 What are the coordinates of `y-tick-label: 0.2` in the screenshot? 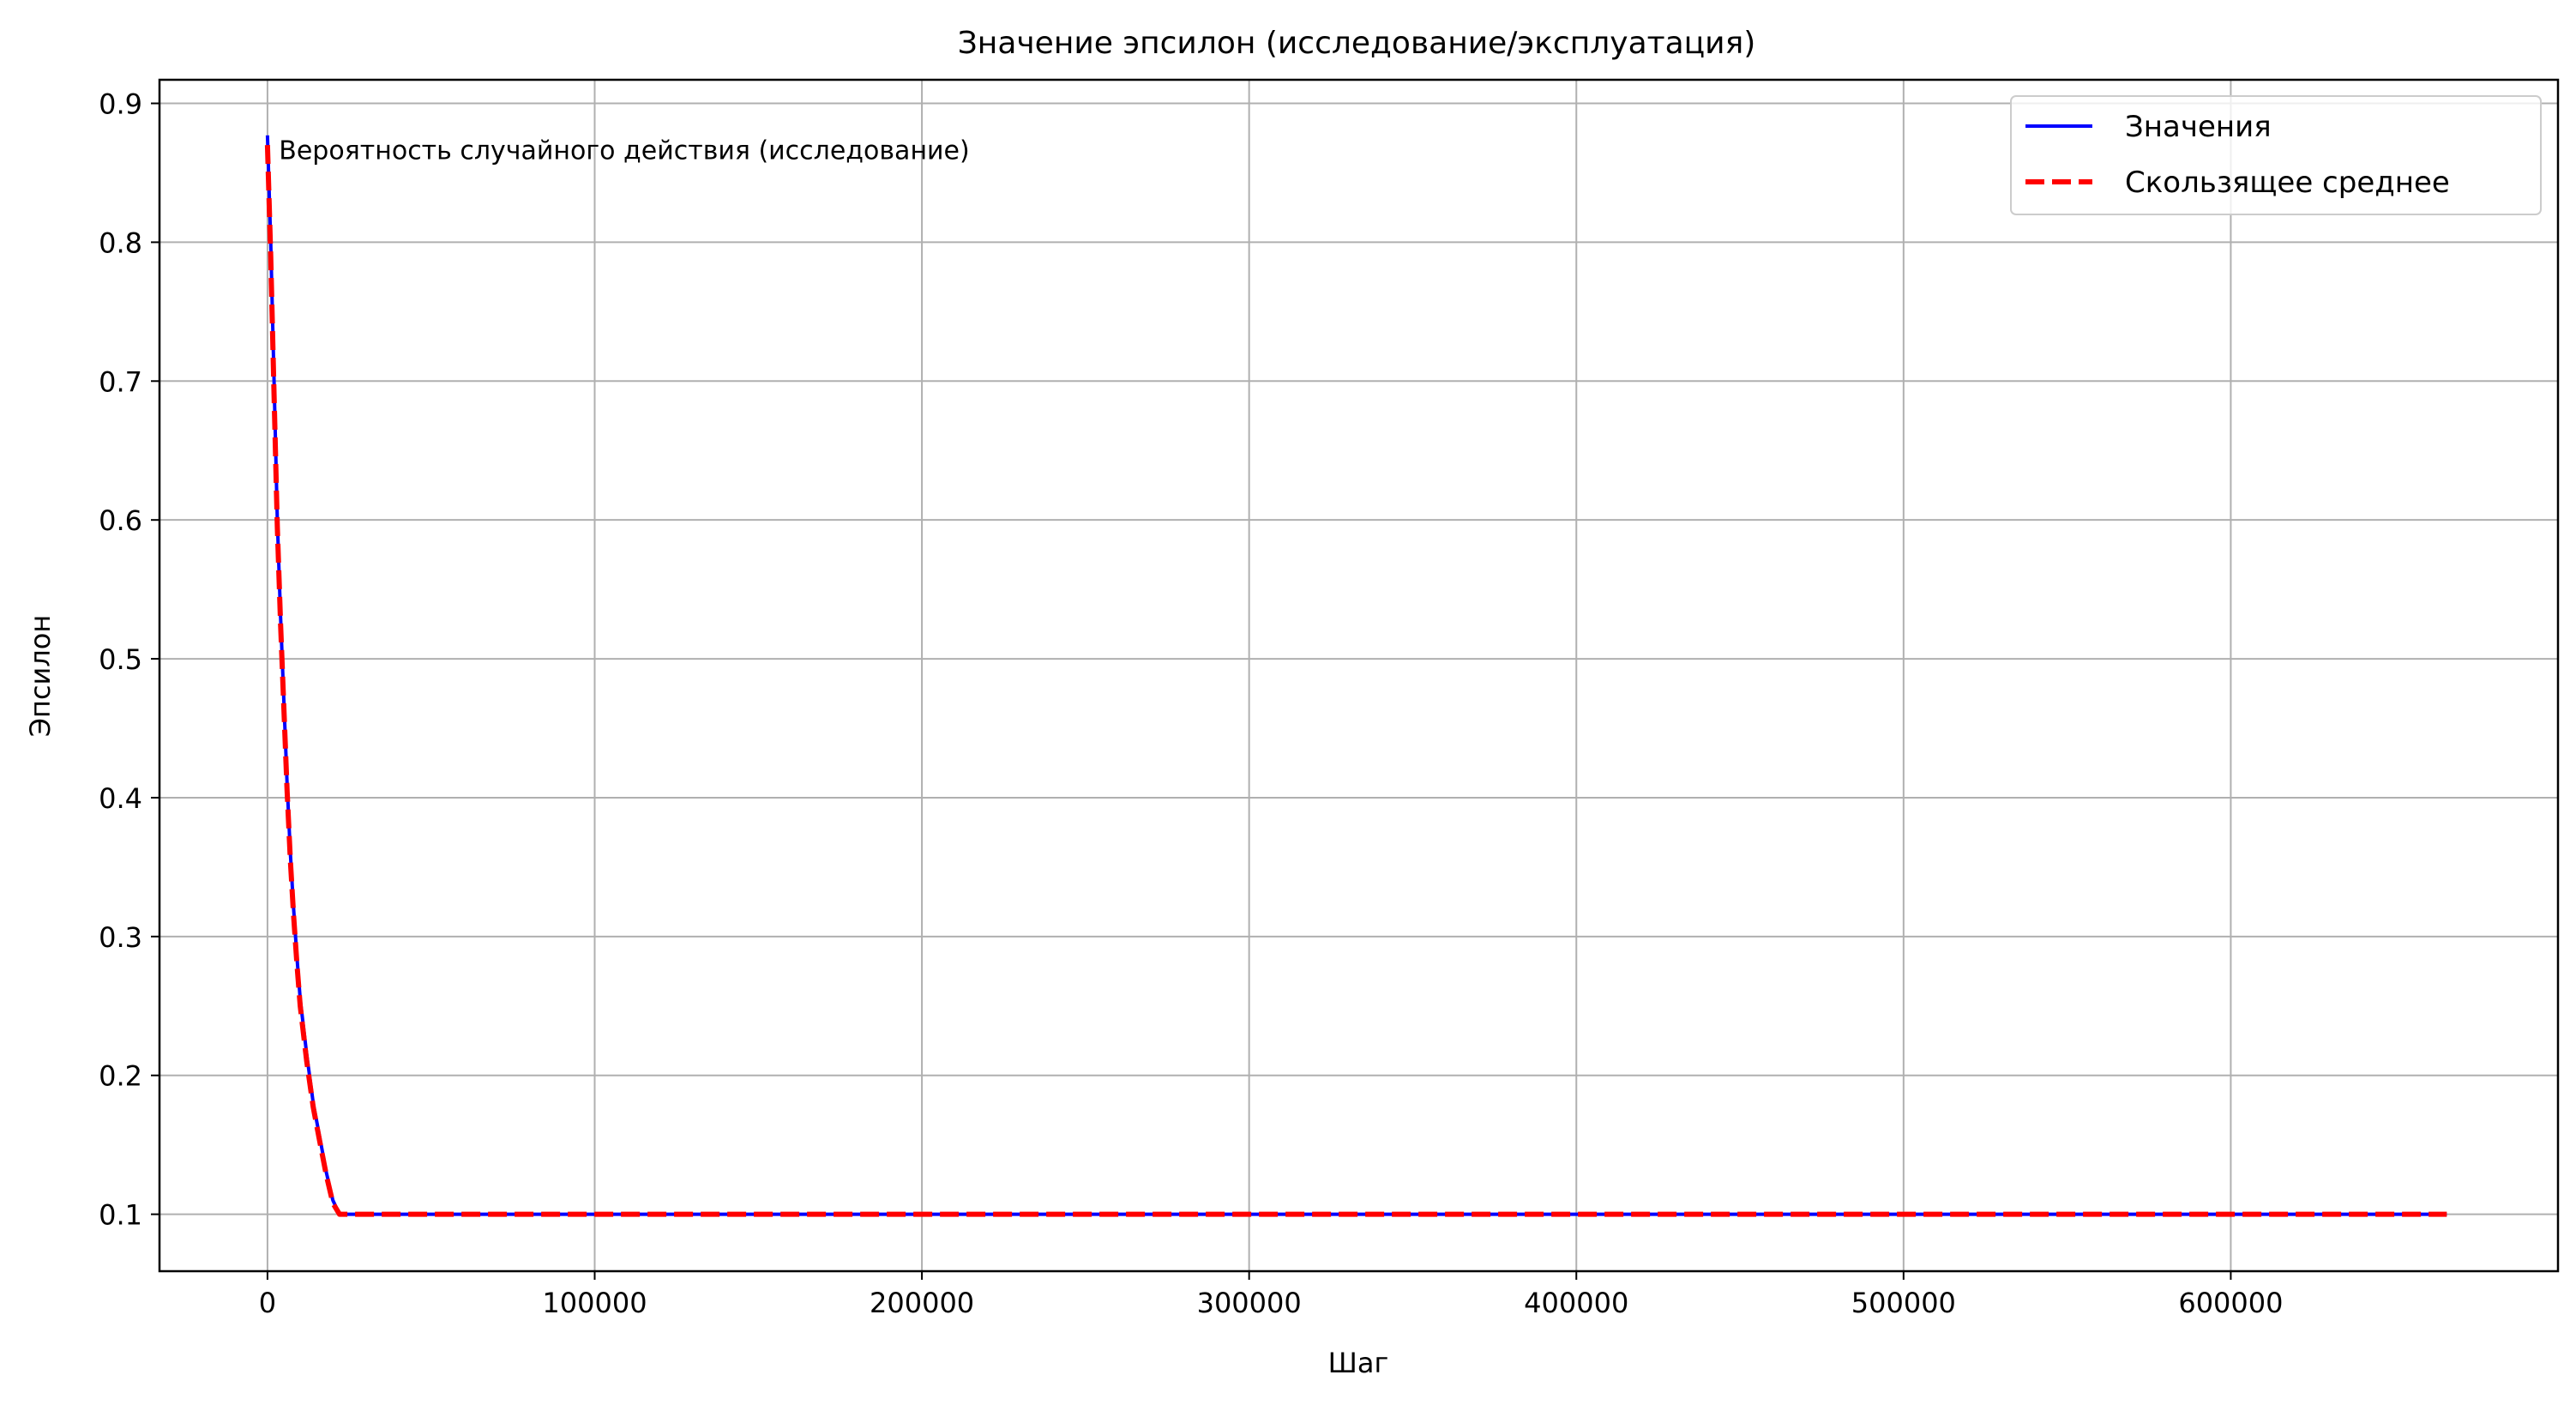 It's located at (120, 1076).